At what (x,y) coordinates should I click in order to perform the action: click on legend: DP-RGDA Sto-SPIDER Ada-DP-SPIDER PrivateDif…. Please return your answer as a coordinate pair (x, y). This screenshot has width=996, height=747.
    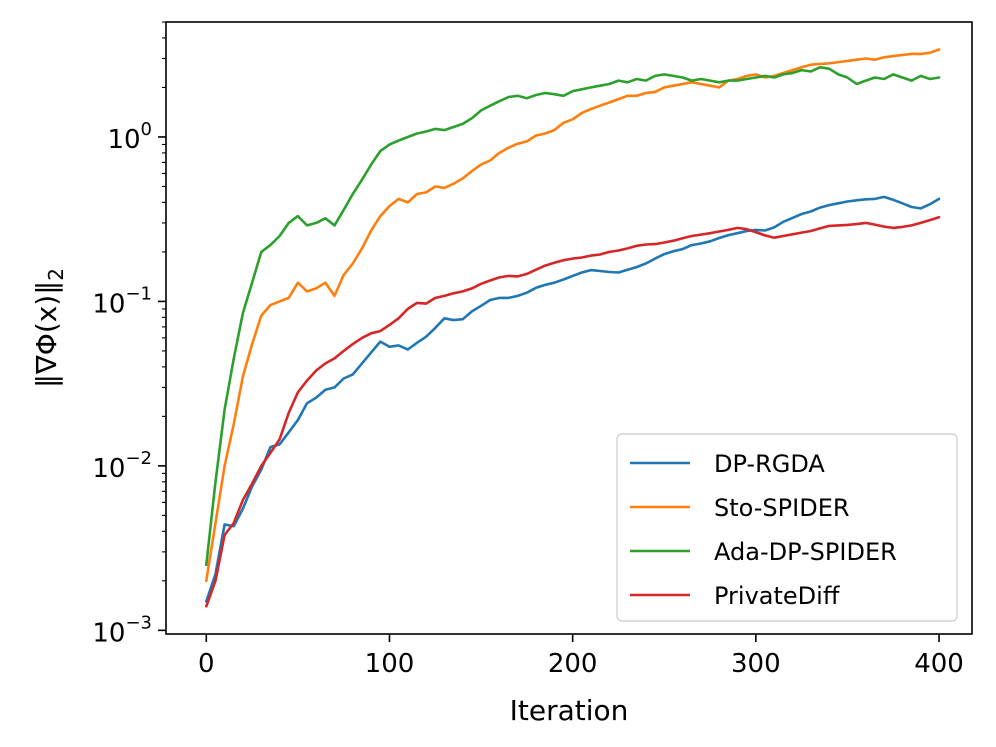
    Looking at the image, I should click on (787, 527).